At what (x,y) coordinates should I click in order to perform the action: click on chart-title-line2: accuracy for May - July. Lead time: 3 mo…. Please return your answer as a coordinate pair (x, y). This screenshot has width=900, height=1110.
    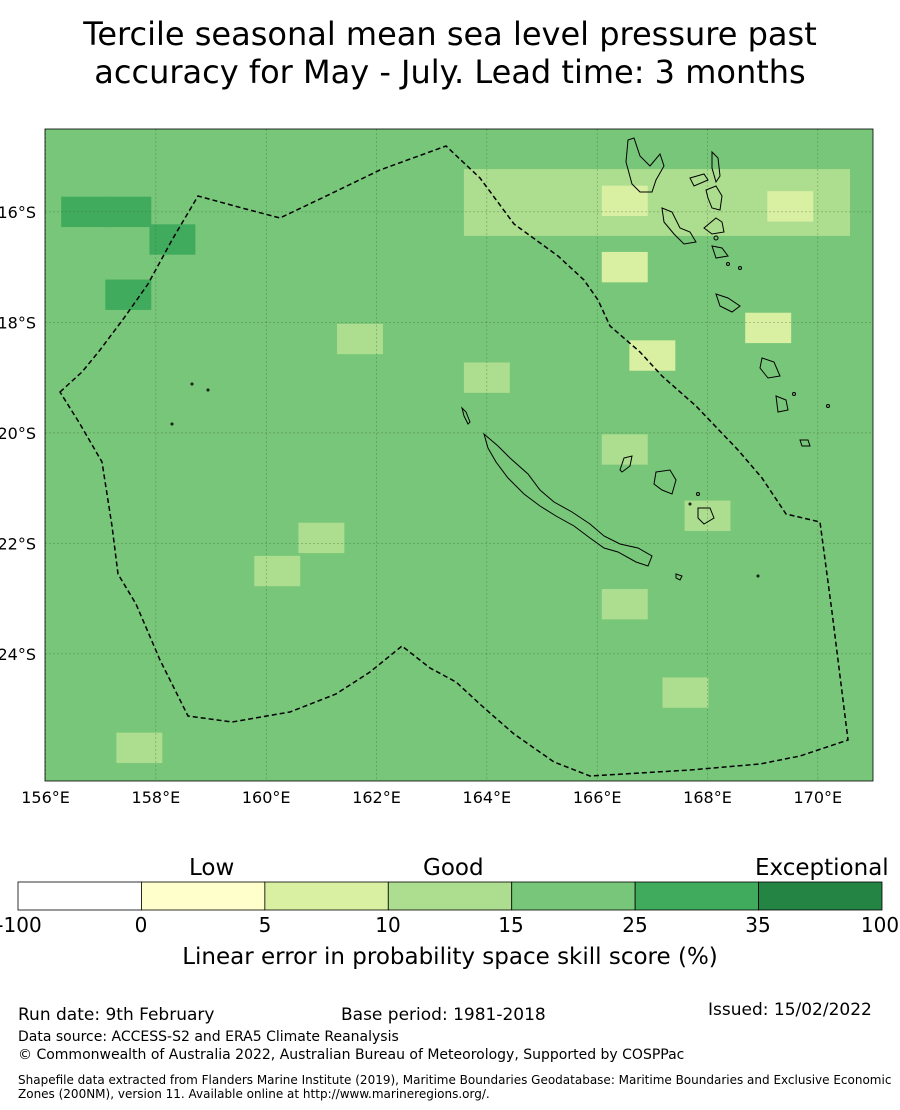
    Looking at the image, I should click on (450, 72).